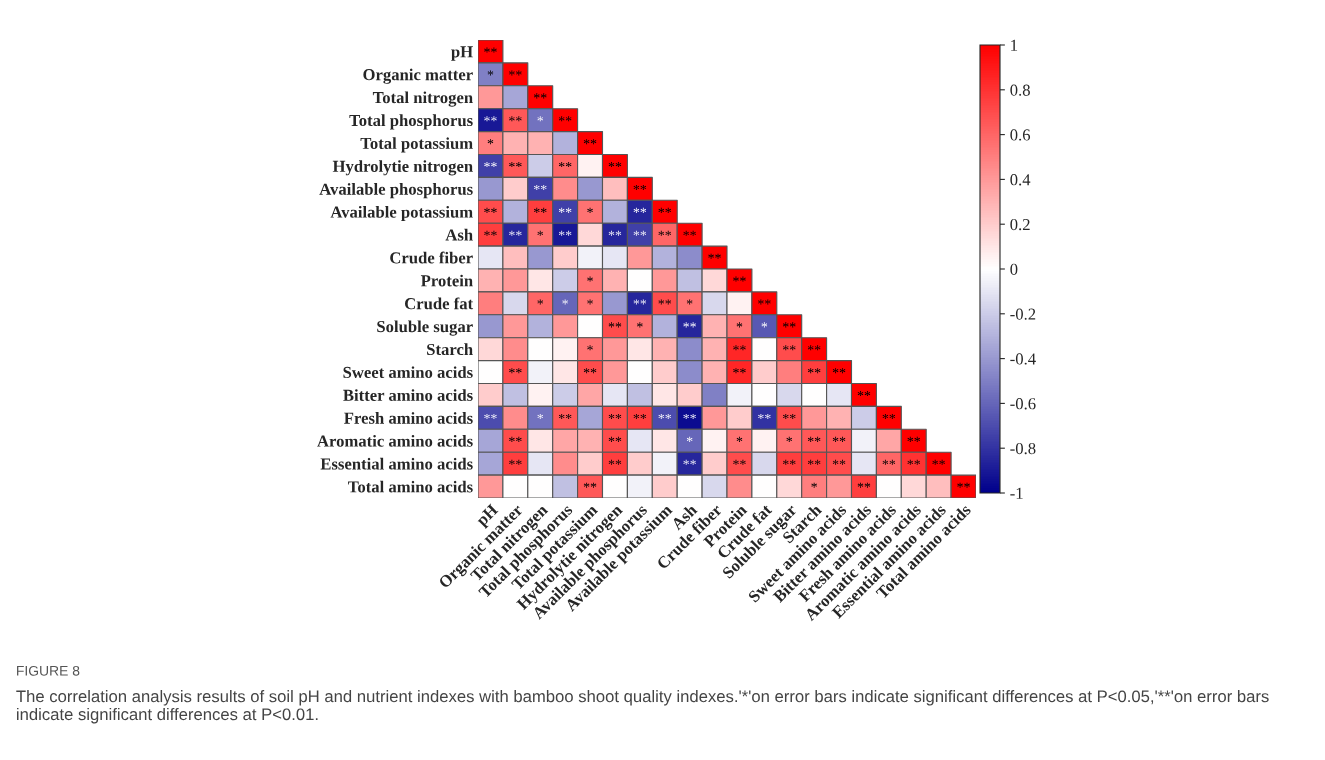 The image size is (1325, 760). What do you see at coordinates (642, 707) in the screenshot?
I see `text: The correlation analysis results of soil pH and nutrient indexes with bamboo shoot quality indexes.'*'on error bars indicate significant differences at P<0.05,'**'on error bars indicate significant differences at P<0.01.` at bounding box center [642, 707].